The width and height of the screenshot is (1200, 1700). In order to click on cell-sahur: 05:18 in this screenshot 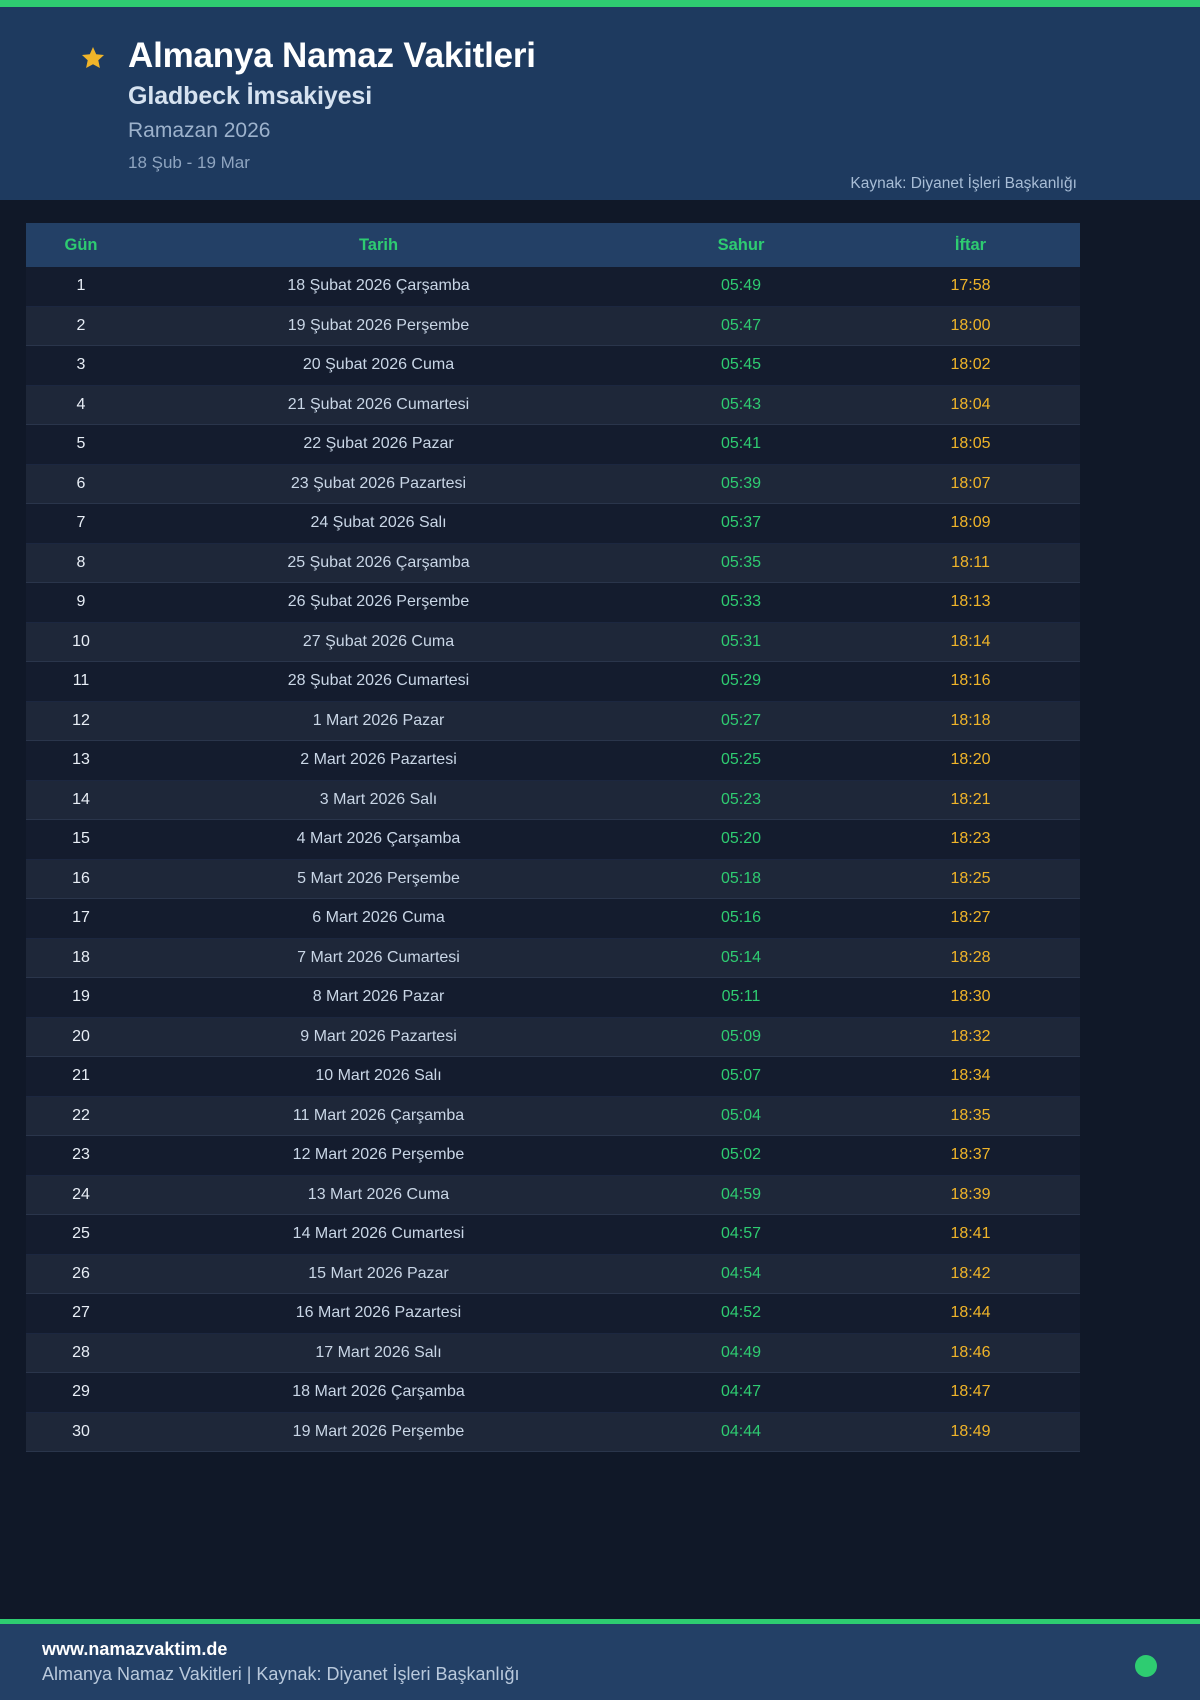, I will do `click(741, 878)`.